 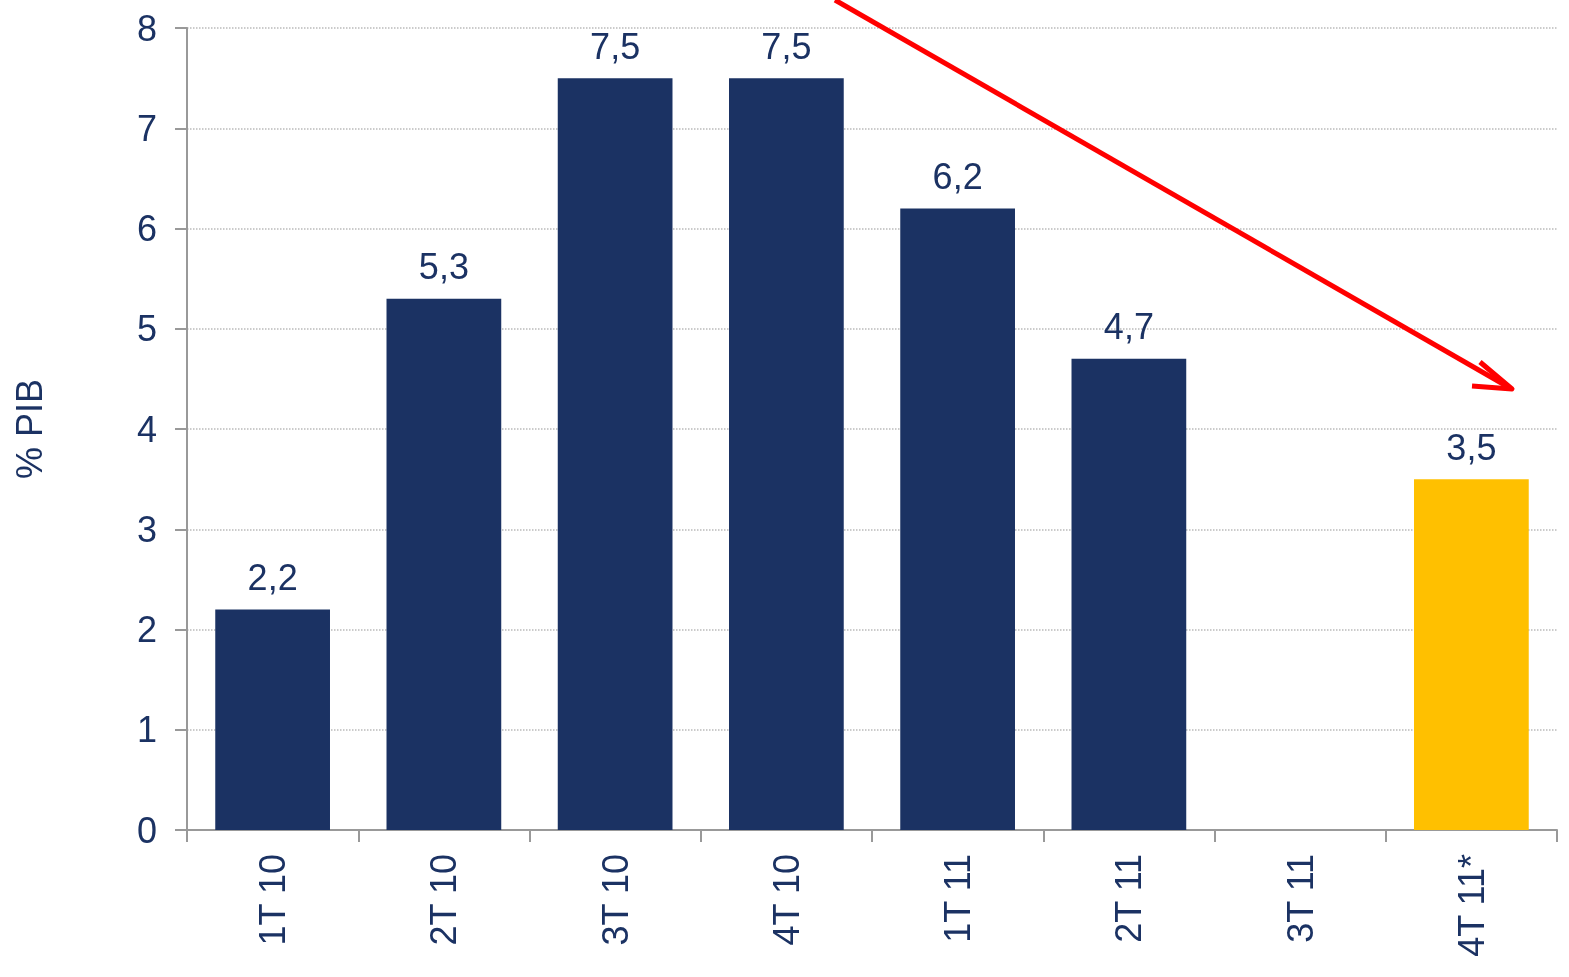 I want to click on x-tick-label: 2T 11, so click(x=1129, y=898).